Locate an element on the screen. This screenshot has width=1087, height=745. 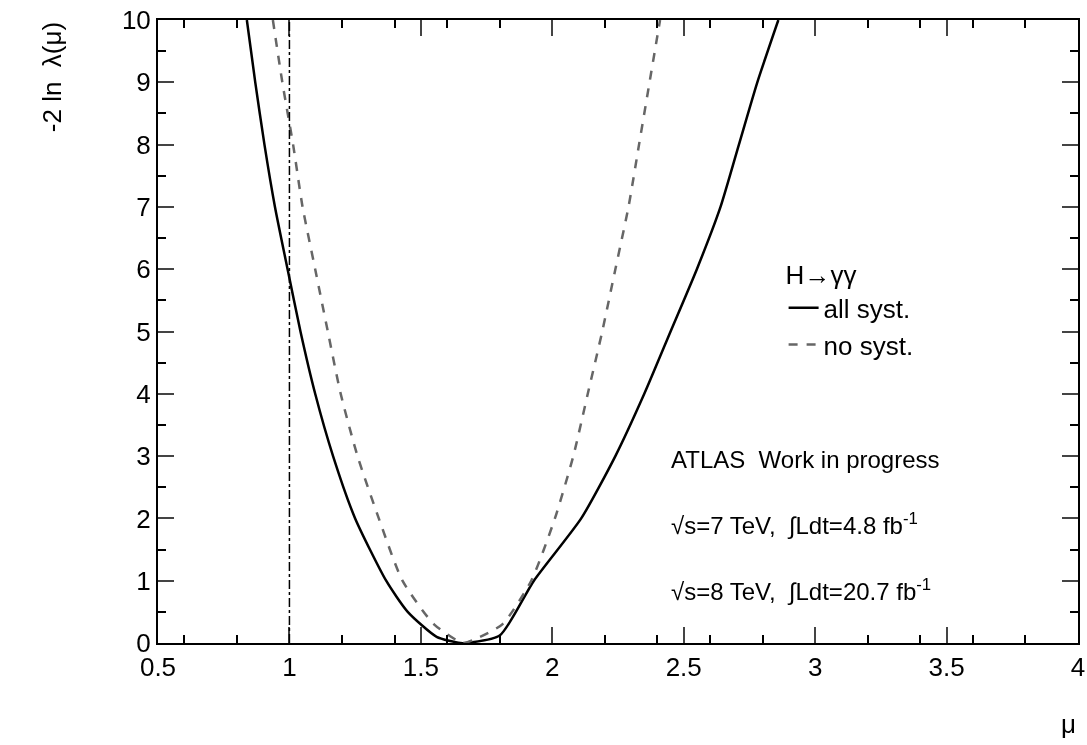
annotation: √s=8 TeV, ∫Ldt=20.7 fb$^{-1}$ is located at coordinates (801, 591).